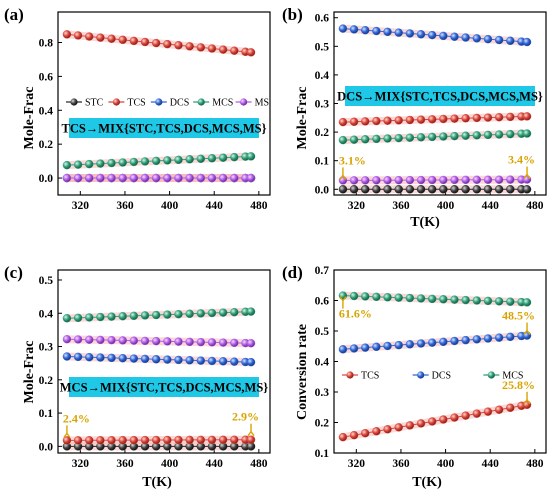 Image resolution: width=550 pixels, height=496 pixels. Describe the element at coordinates (29, 372) in the screenshot. I see `ylabel-c: Mole-Frac` at that location.